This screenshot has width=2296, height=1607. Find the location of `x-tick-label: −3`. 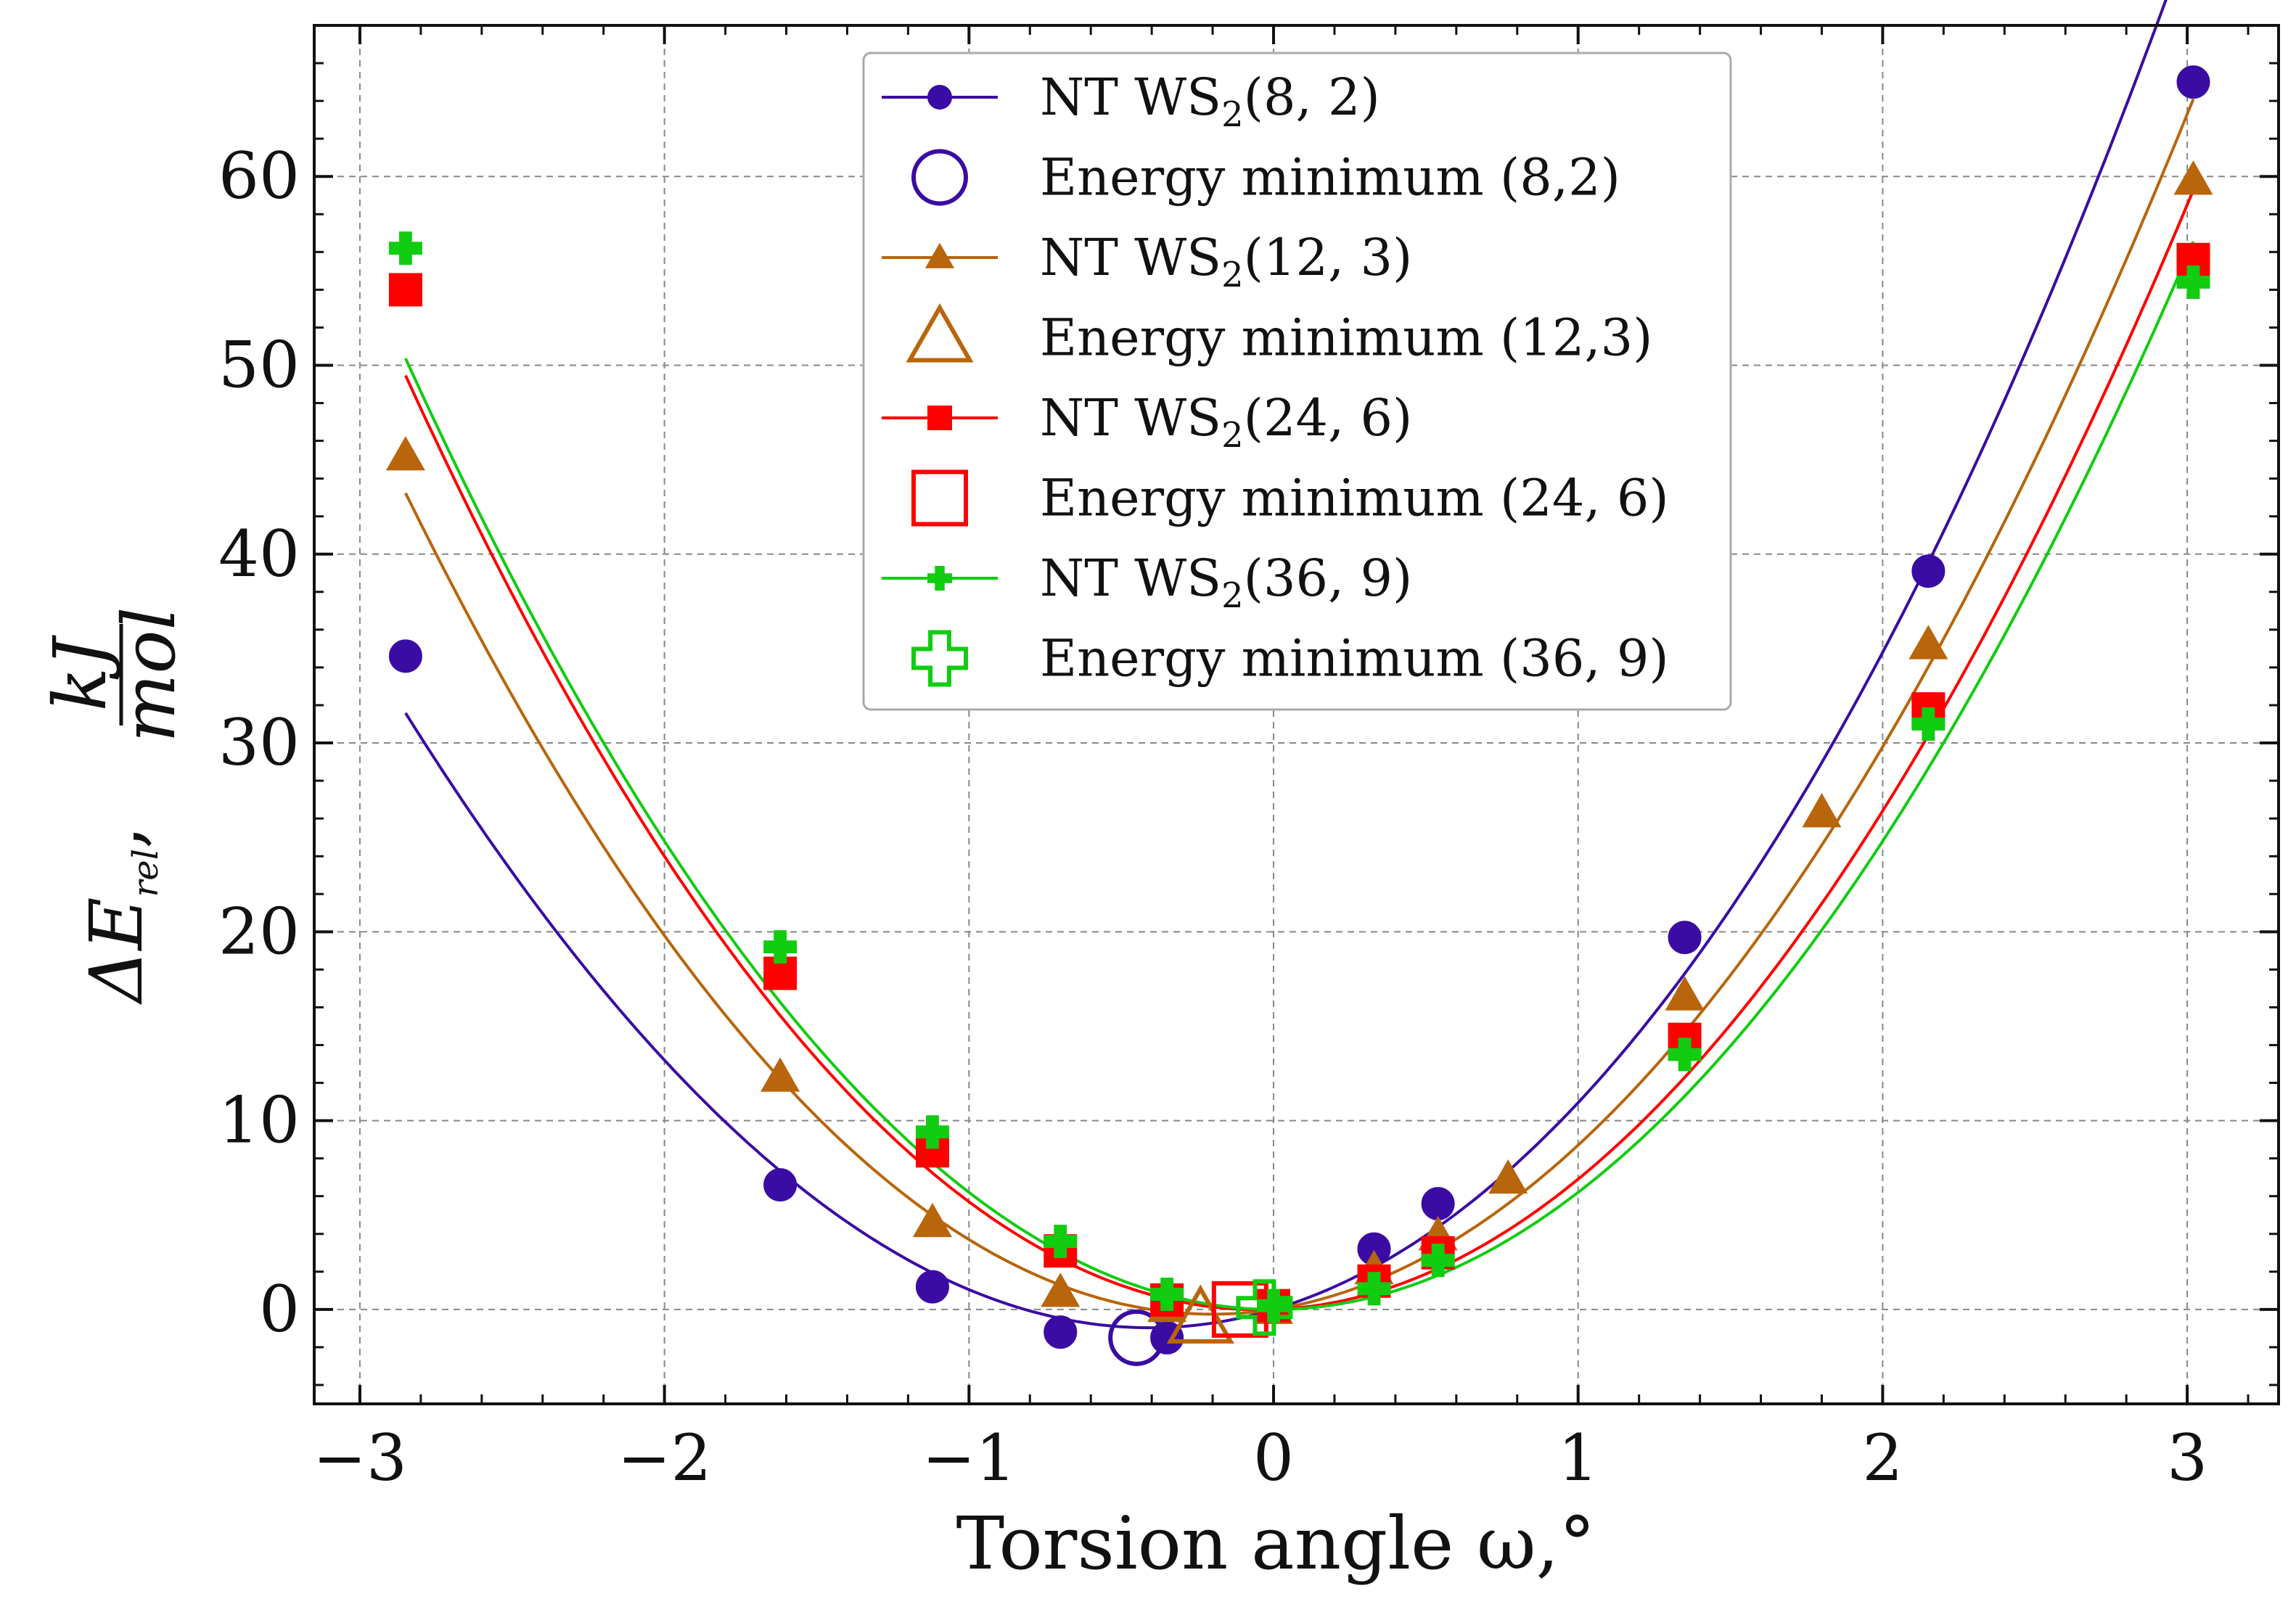

x-tick-label: −3 is located at coordinates (360, 1458).